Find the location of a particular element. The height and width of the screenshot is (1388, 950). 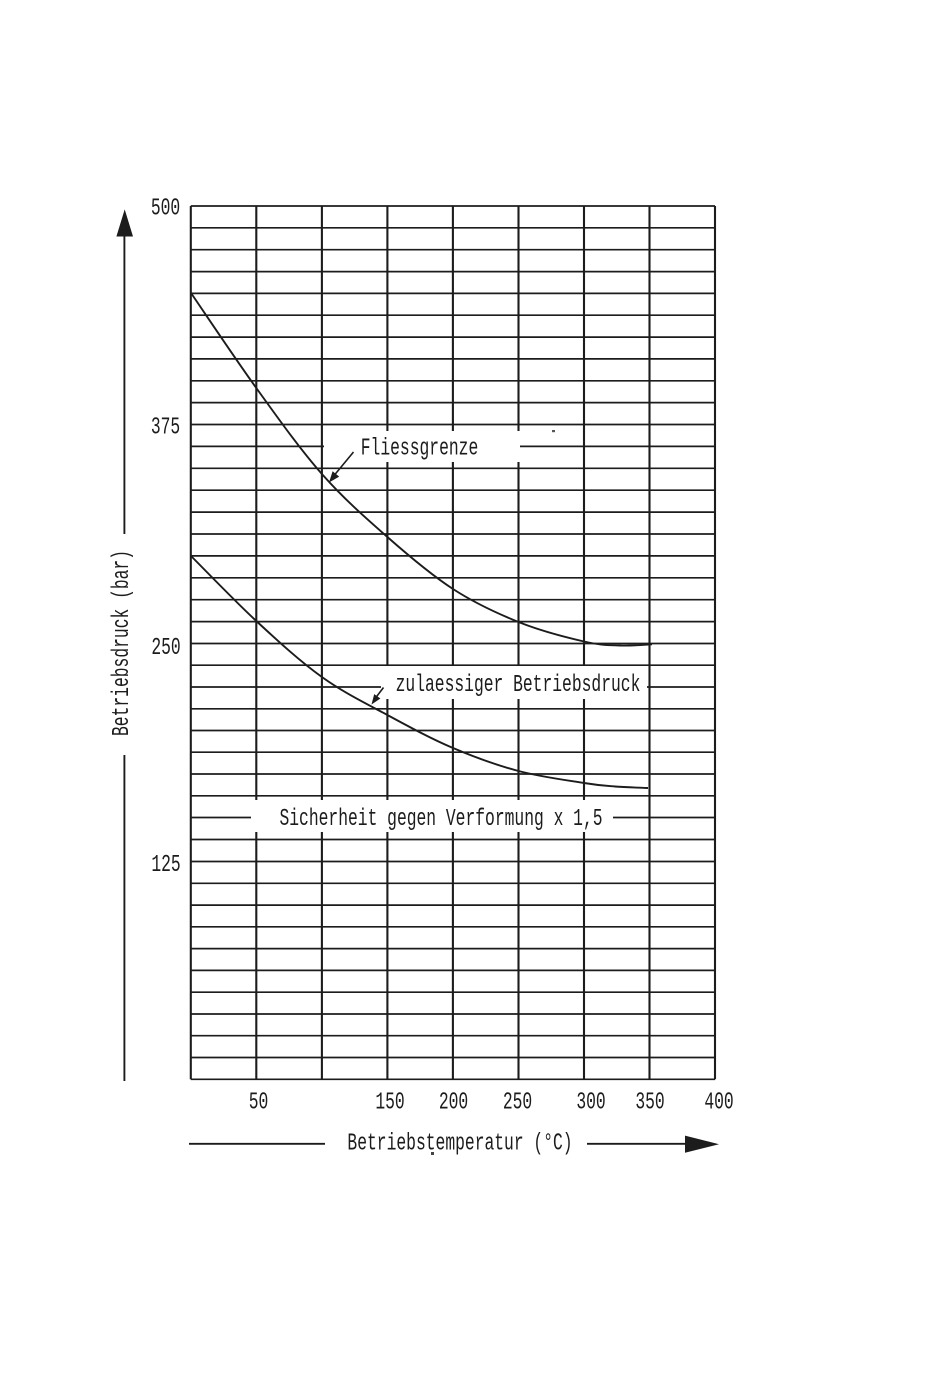

svg-text:Sicherheit gegen Verformung x: Sicherheit gegen Verformung x 1,5 is located at coordinates (440, 819).